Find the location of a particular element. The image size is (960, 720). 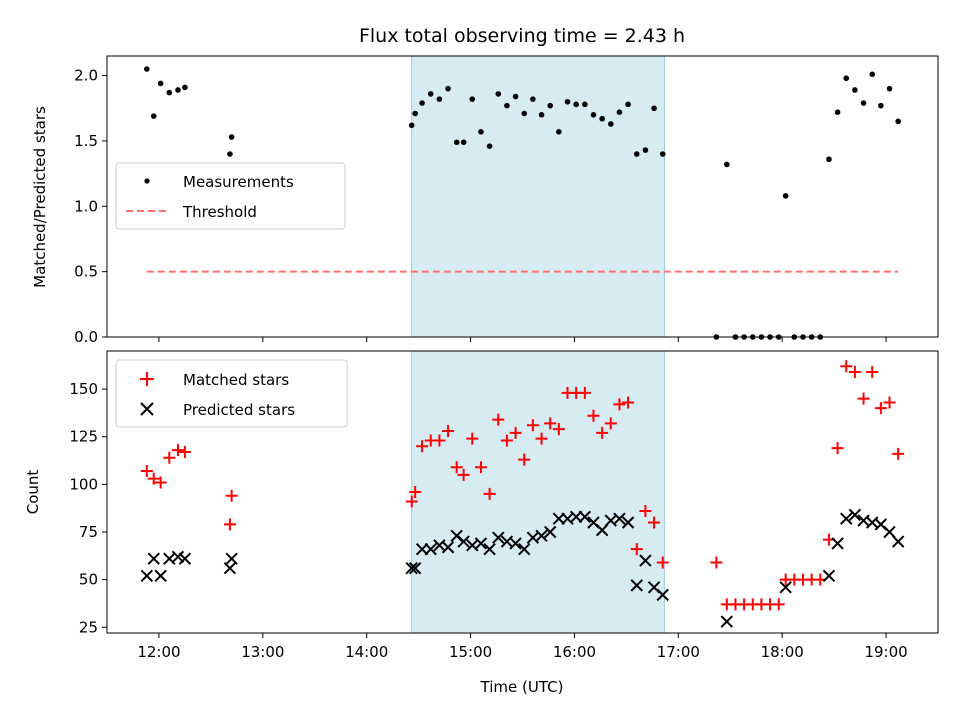

top-observing-interval-shade is located at coordinates (538, 196).